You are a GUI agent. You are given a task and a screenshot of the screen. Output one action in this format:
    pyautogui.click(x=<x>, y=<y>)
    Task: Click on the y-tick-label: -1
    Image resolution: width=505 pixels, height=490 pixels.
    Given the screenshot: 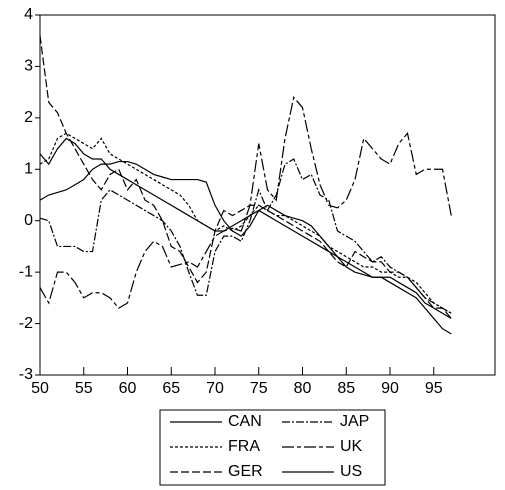 What is the action you would take?
    pyautogui.click(x=26, y=271)
    